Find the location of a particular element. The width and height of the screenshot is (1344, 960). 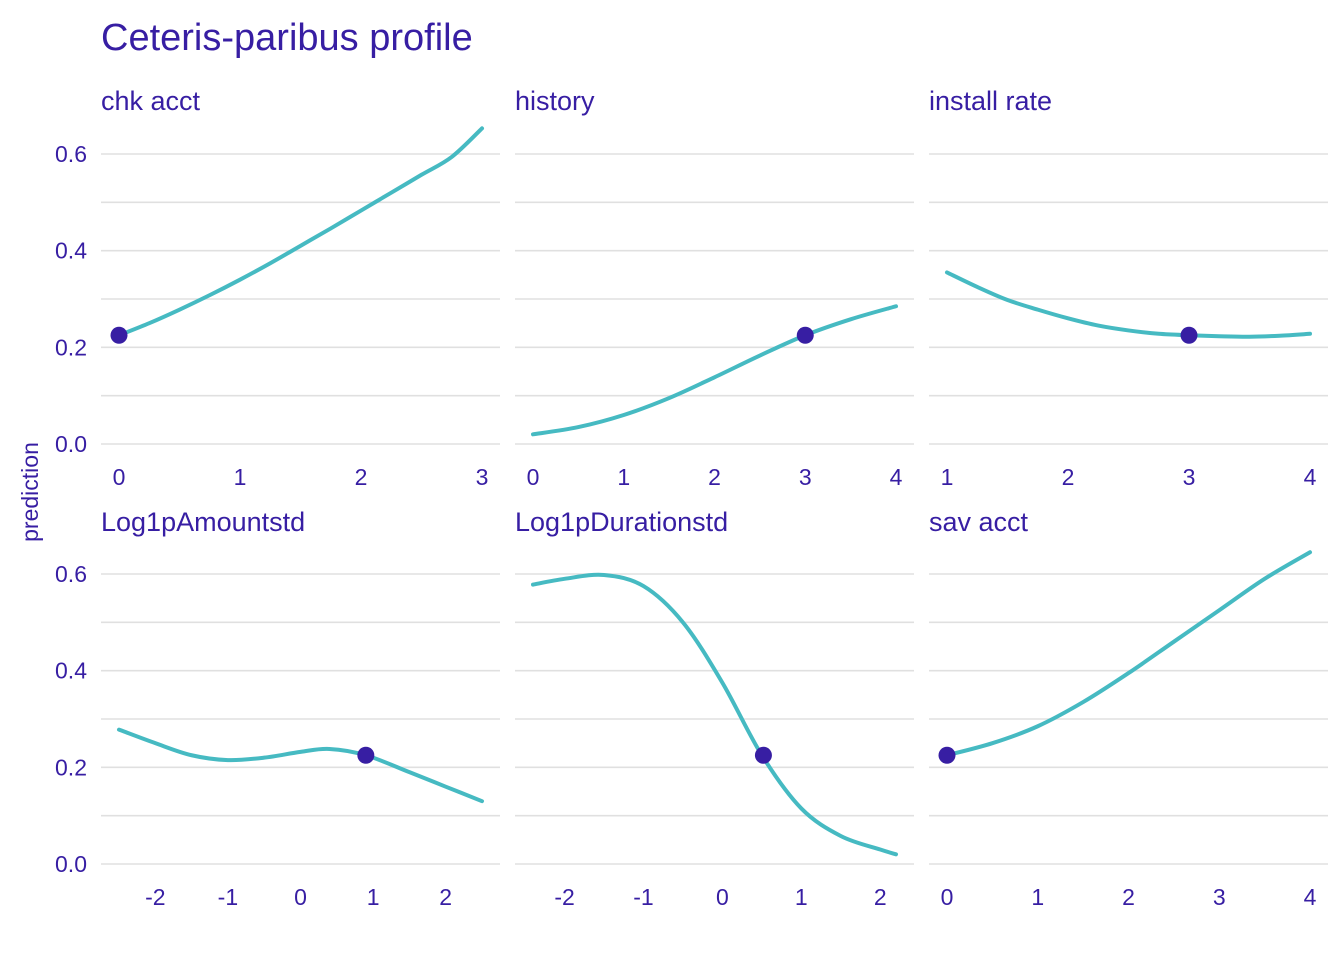

panel-title-sav_acct: sav acct is located at coordinates (979, 522).